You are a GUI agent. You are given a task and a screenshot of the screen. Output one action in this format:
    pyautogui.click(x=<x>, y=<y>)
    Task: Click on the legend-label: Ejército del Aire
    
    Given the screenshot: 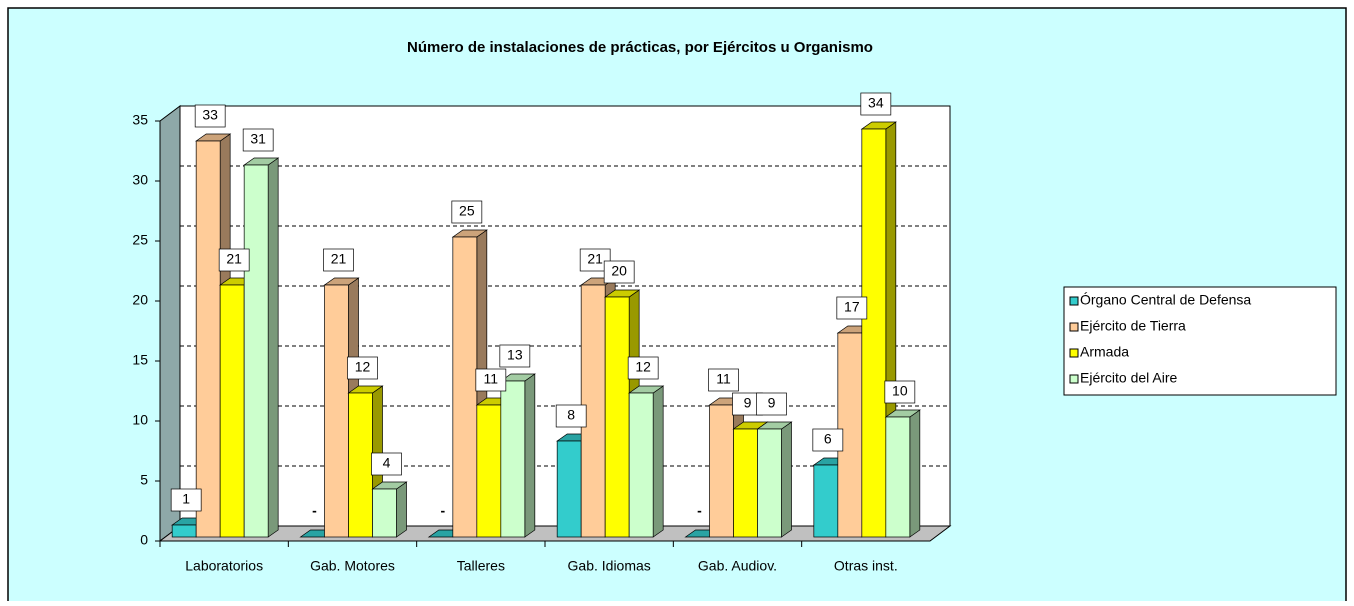 What is the action you would take?
    pyautogui.click(x=1128, y=378)
    